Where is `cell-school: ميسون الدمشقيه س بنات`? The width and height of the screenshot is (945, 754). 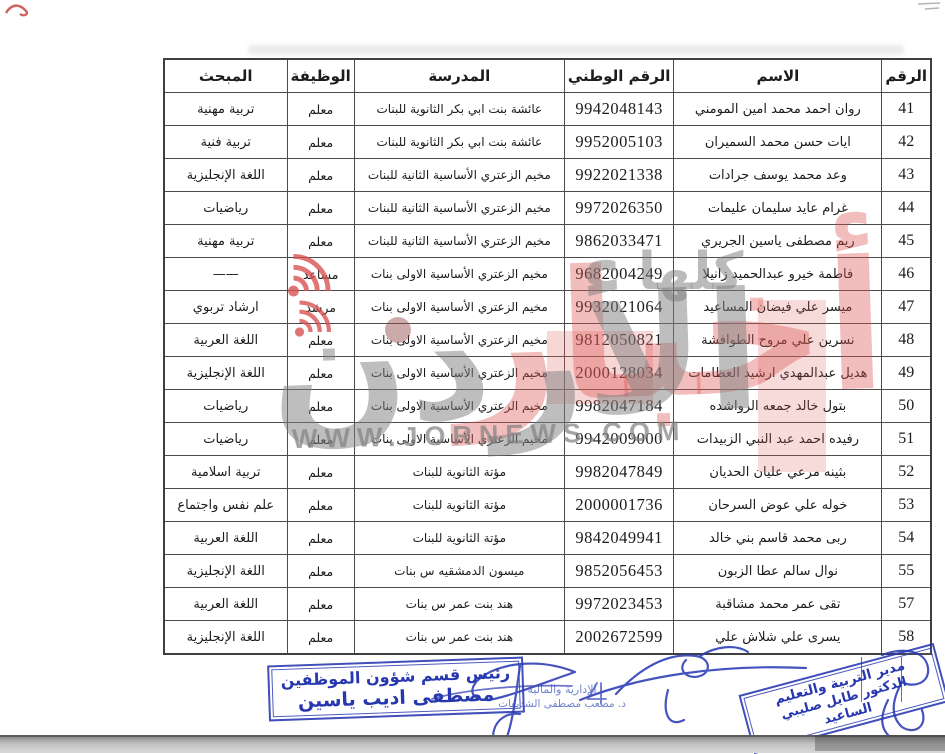 cell-school: ميسون الدمشقيه س بنات is located at coordinates (459, 571).